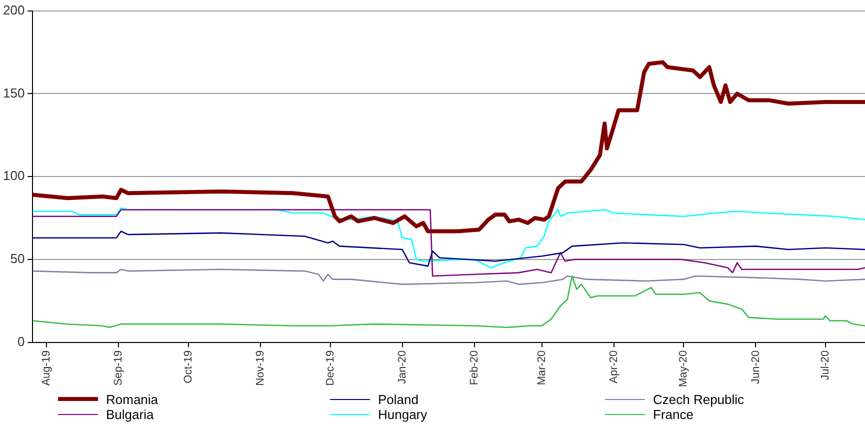 The width and height of the screenshot is (865, 438). Describe the element at coordinates (17, 258) in the screenshot. I see `y-tick-label: 50` at that location.